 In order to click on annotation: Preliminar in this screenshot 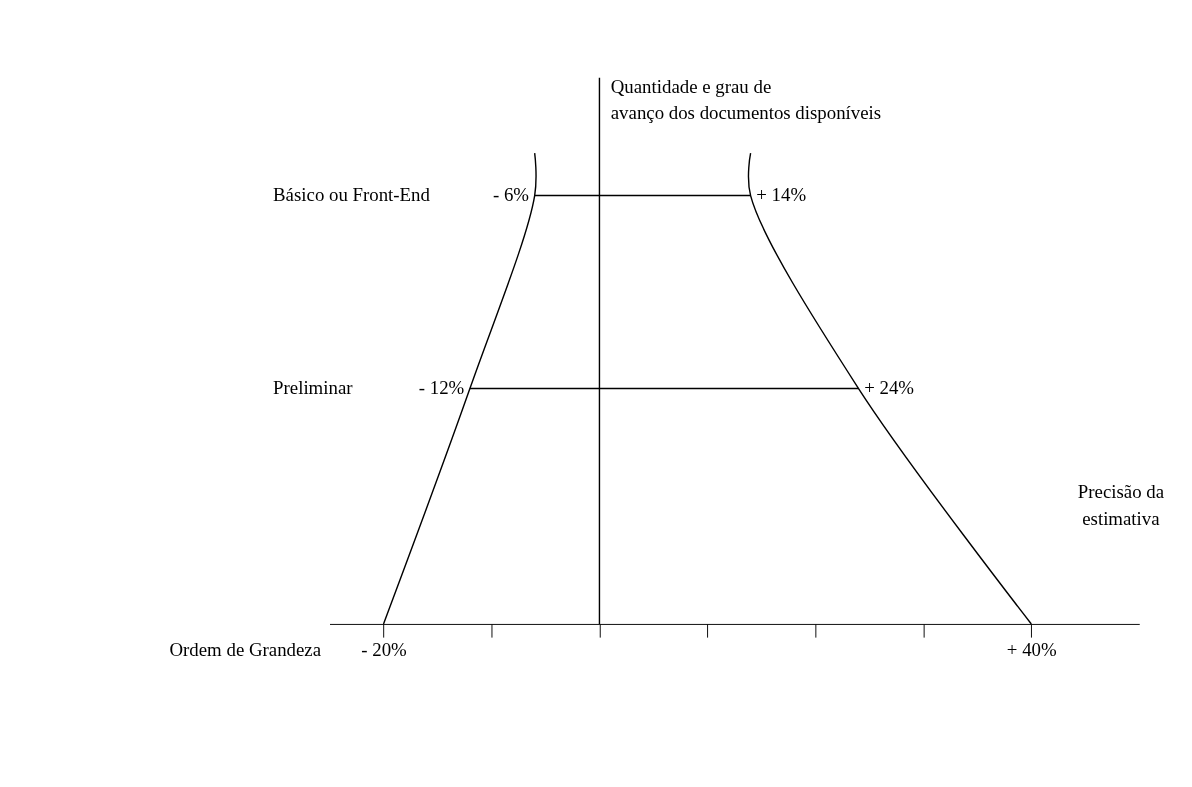, I will do `click(313, 388)`.